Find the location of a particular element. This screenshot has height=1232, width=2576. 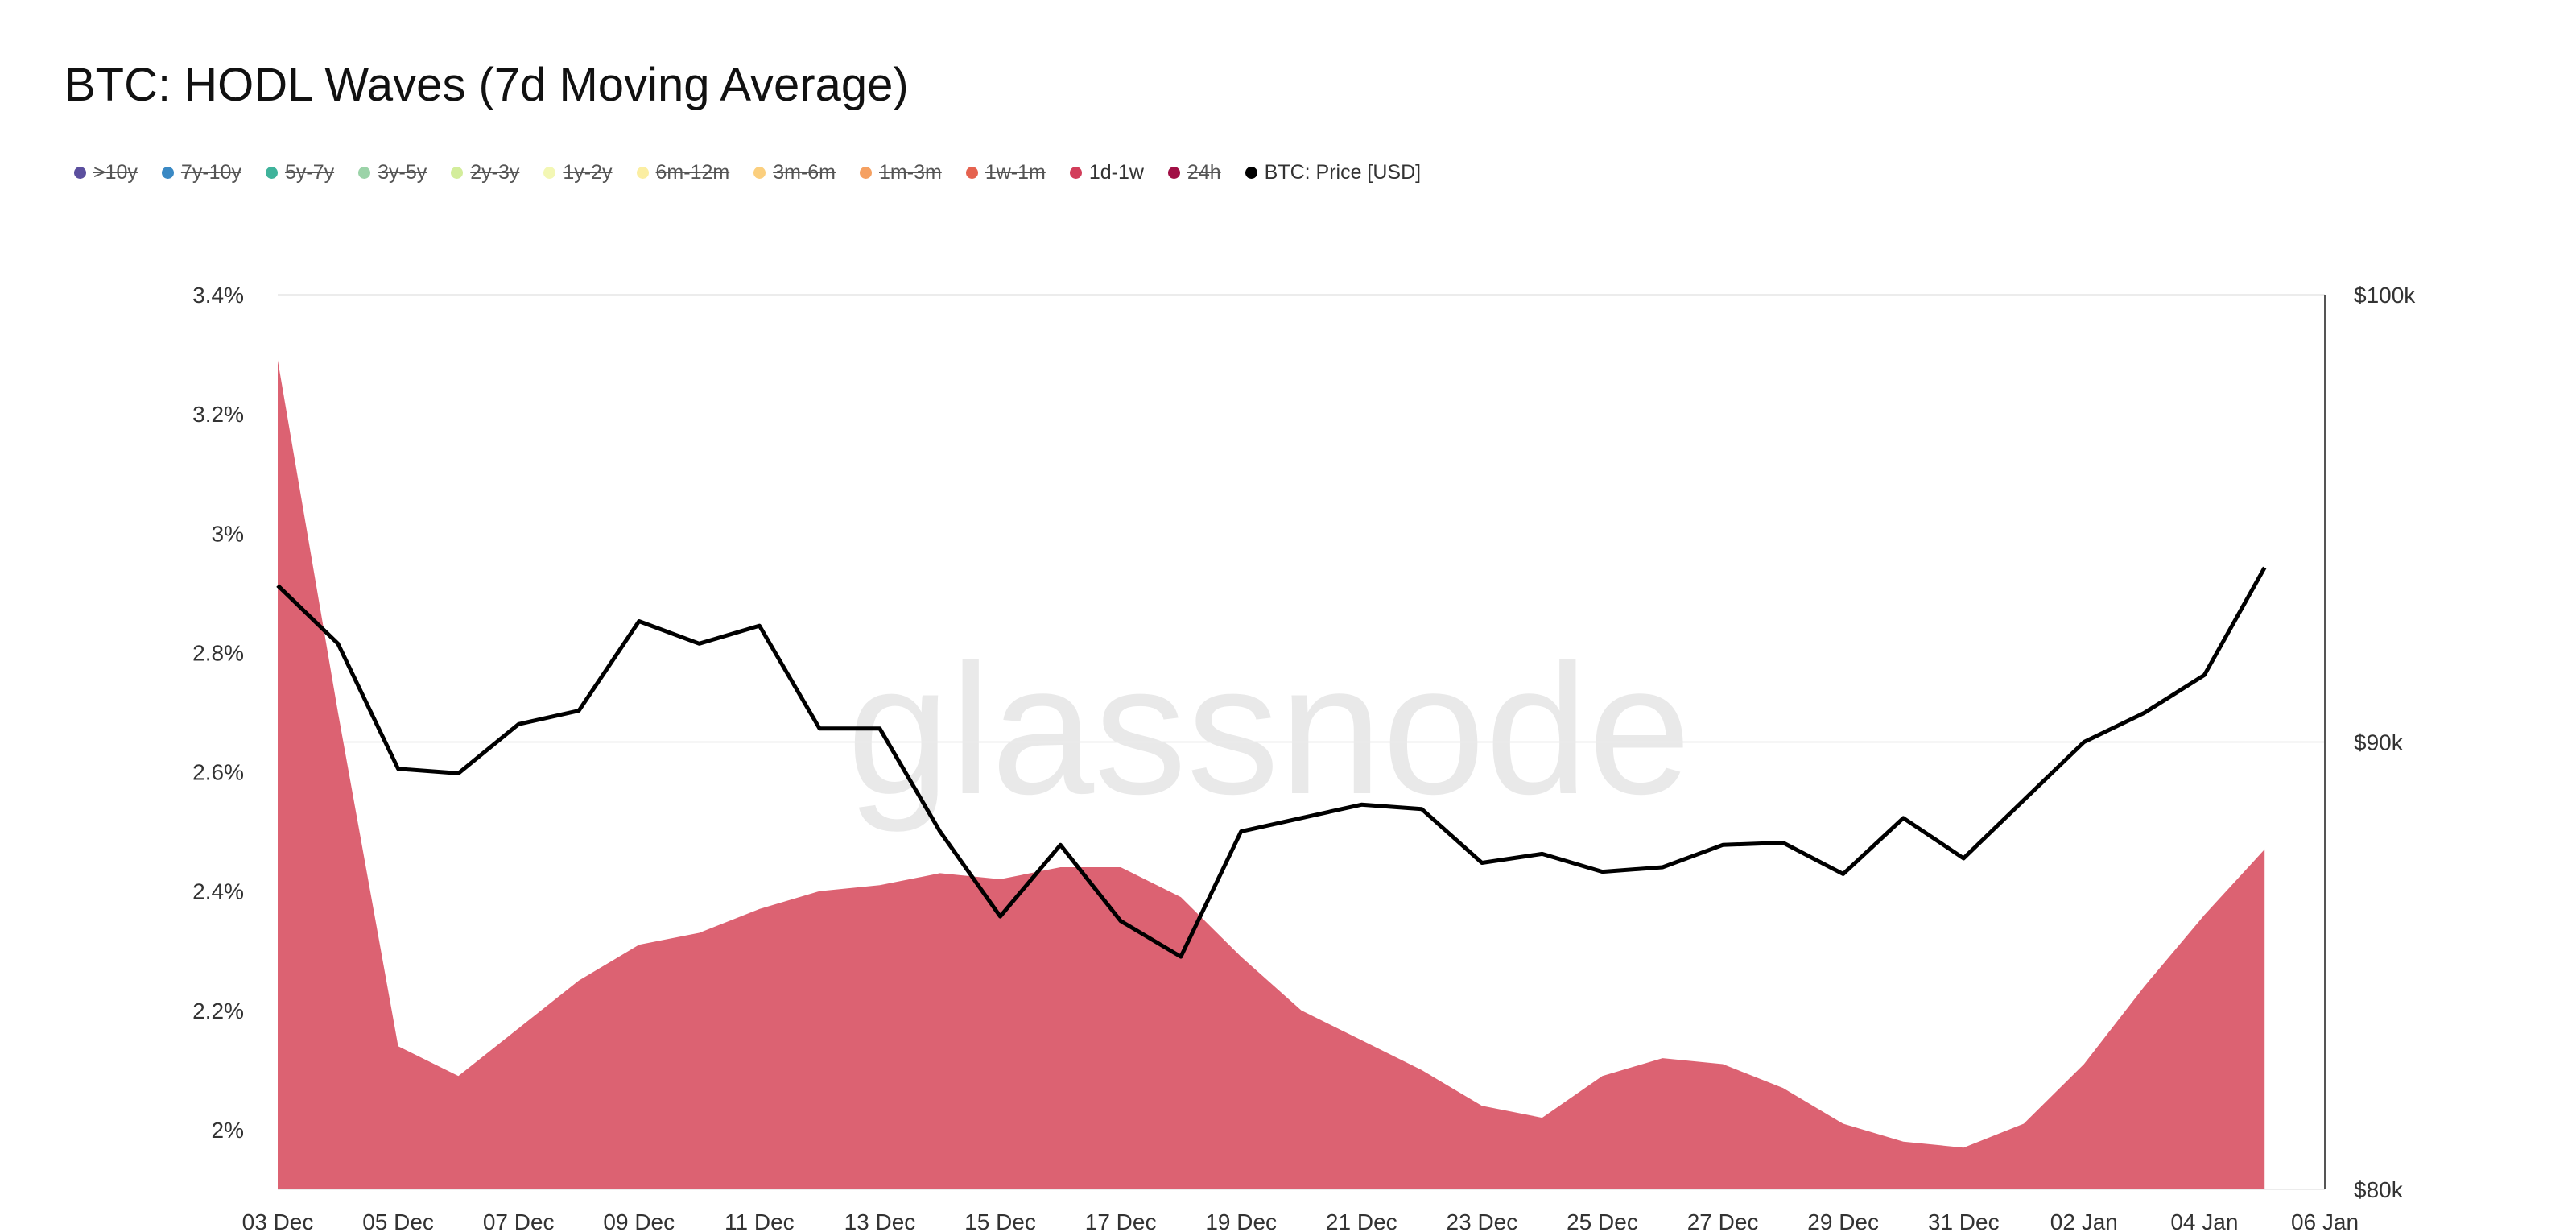

legend-item: 6m-12m is located at coordinates (683, 172).